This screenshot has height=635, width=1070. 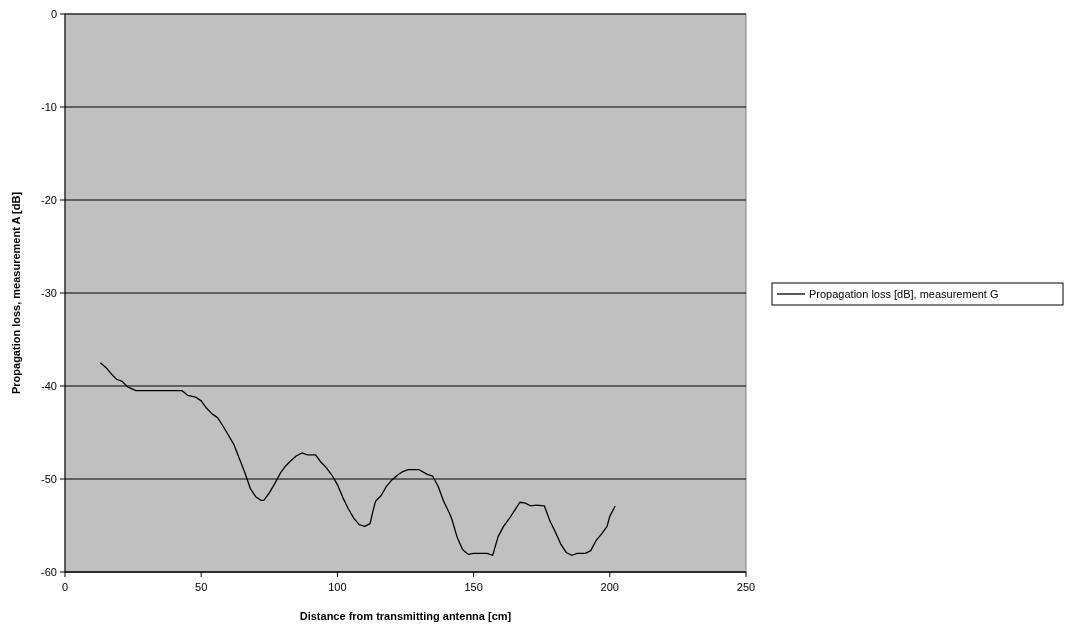 What do you see at coordinates (49, 199) in the screenshot?
I see `y-tick-label: -20` at bounding box center [49, 199].